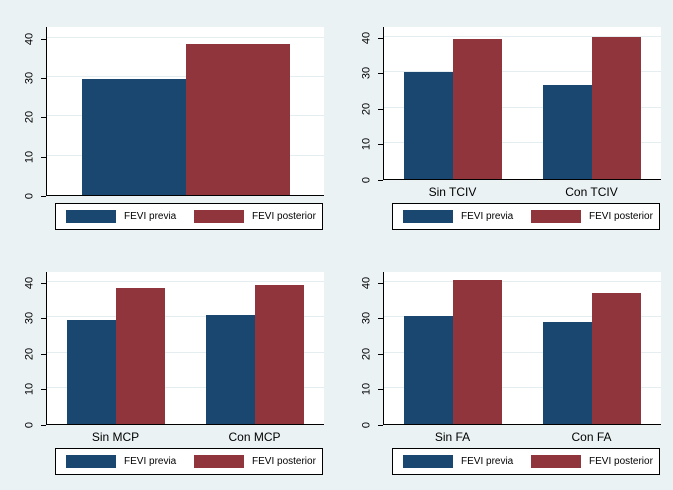 The width and height of the screenshot is (673, 490). What do you see at coordinates (115, 437) in the screenshot?
I see `category-label: Sin MCP` at bounding box center [115, 437].